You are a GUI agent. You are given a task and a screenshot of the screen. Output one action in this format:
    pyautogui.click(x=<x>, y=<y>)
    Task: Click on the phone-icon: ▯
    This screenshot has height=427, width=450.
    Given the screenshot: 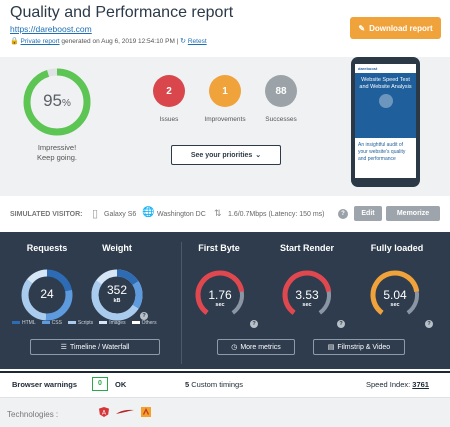 What is the action you would take?
    pyautogui.click(x=95, y=214)
    